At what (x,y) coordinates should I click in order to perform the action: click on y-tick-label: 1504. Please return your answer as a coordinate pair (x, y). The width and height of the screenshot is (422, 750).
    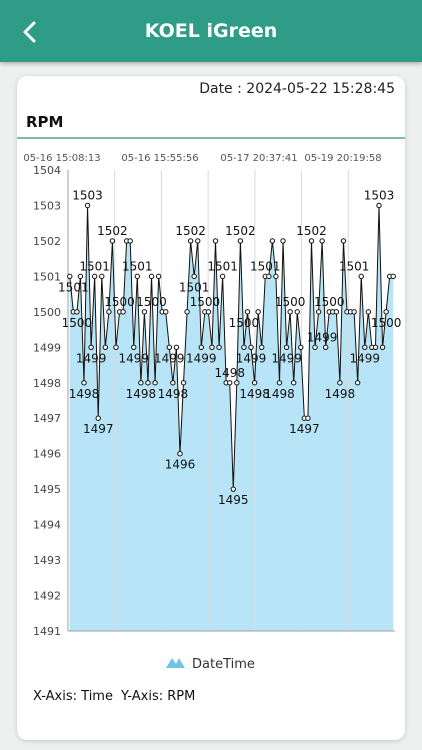
    Looking at the image, I should click on (47, 170).